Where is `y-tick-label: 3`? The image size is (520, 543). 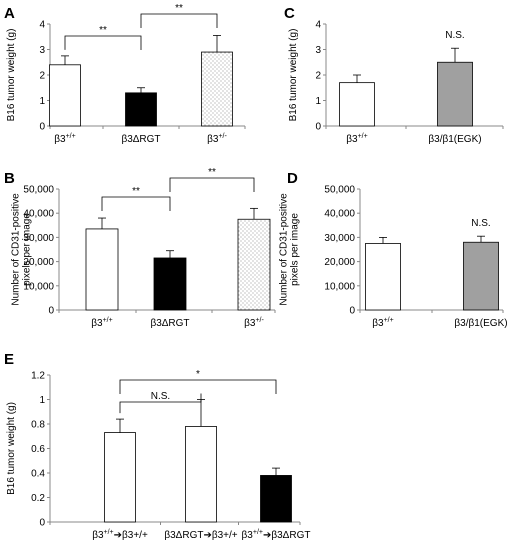 y-tick-label: 3 is located at coordinates (318, 50).